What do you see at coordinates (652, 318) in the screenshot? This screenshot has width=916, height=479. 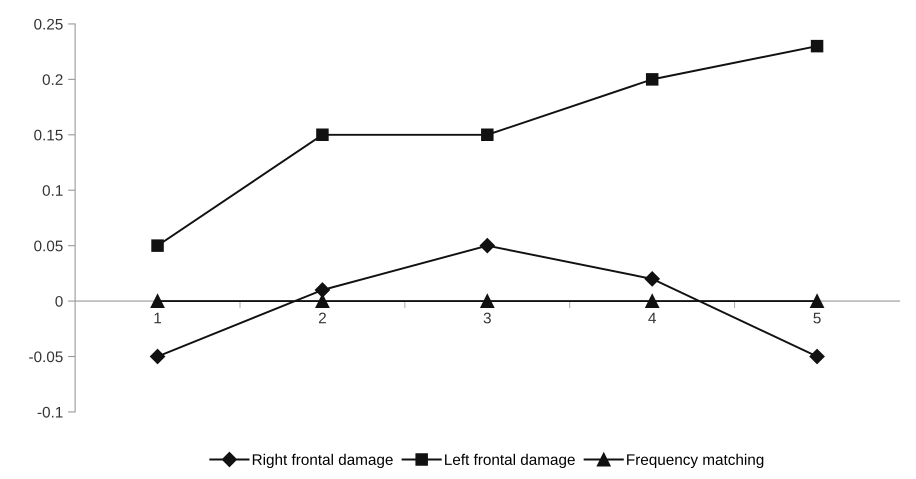 I see `x-tick-label: 4` at bounding box center [652, 318].